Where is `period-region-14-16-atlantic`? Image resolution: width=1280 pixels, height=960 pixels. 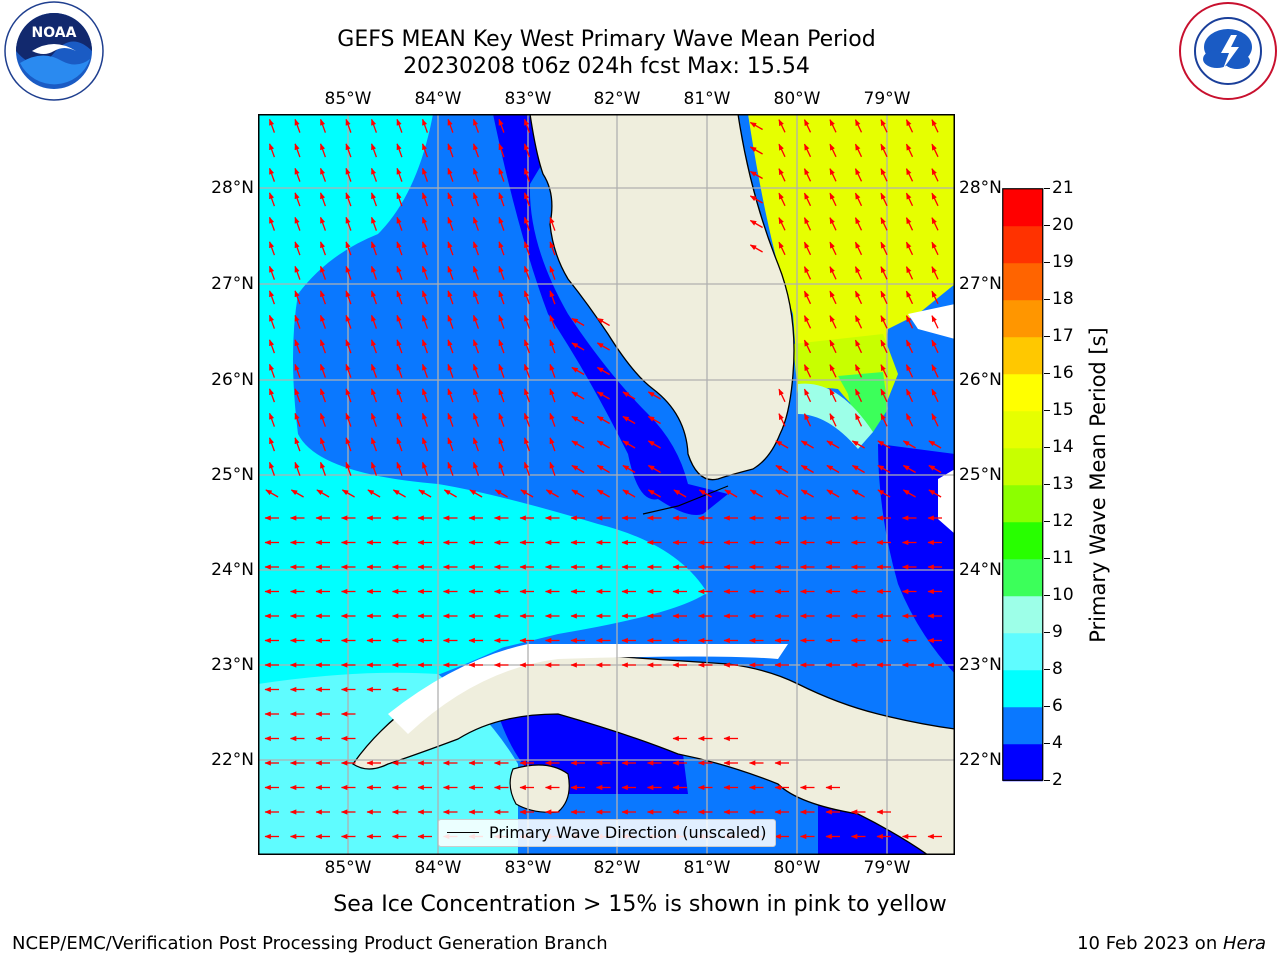 period-region-14-16-atlantic is located at coordinates (851, 265).